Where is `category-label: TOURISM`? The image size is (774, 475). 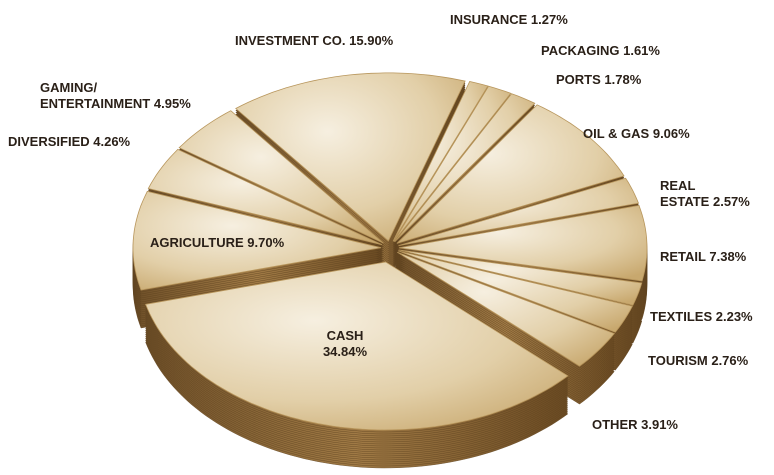 category-label: TOURISM is located at coordinates (678, 360).